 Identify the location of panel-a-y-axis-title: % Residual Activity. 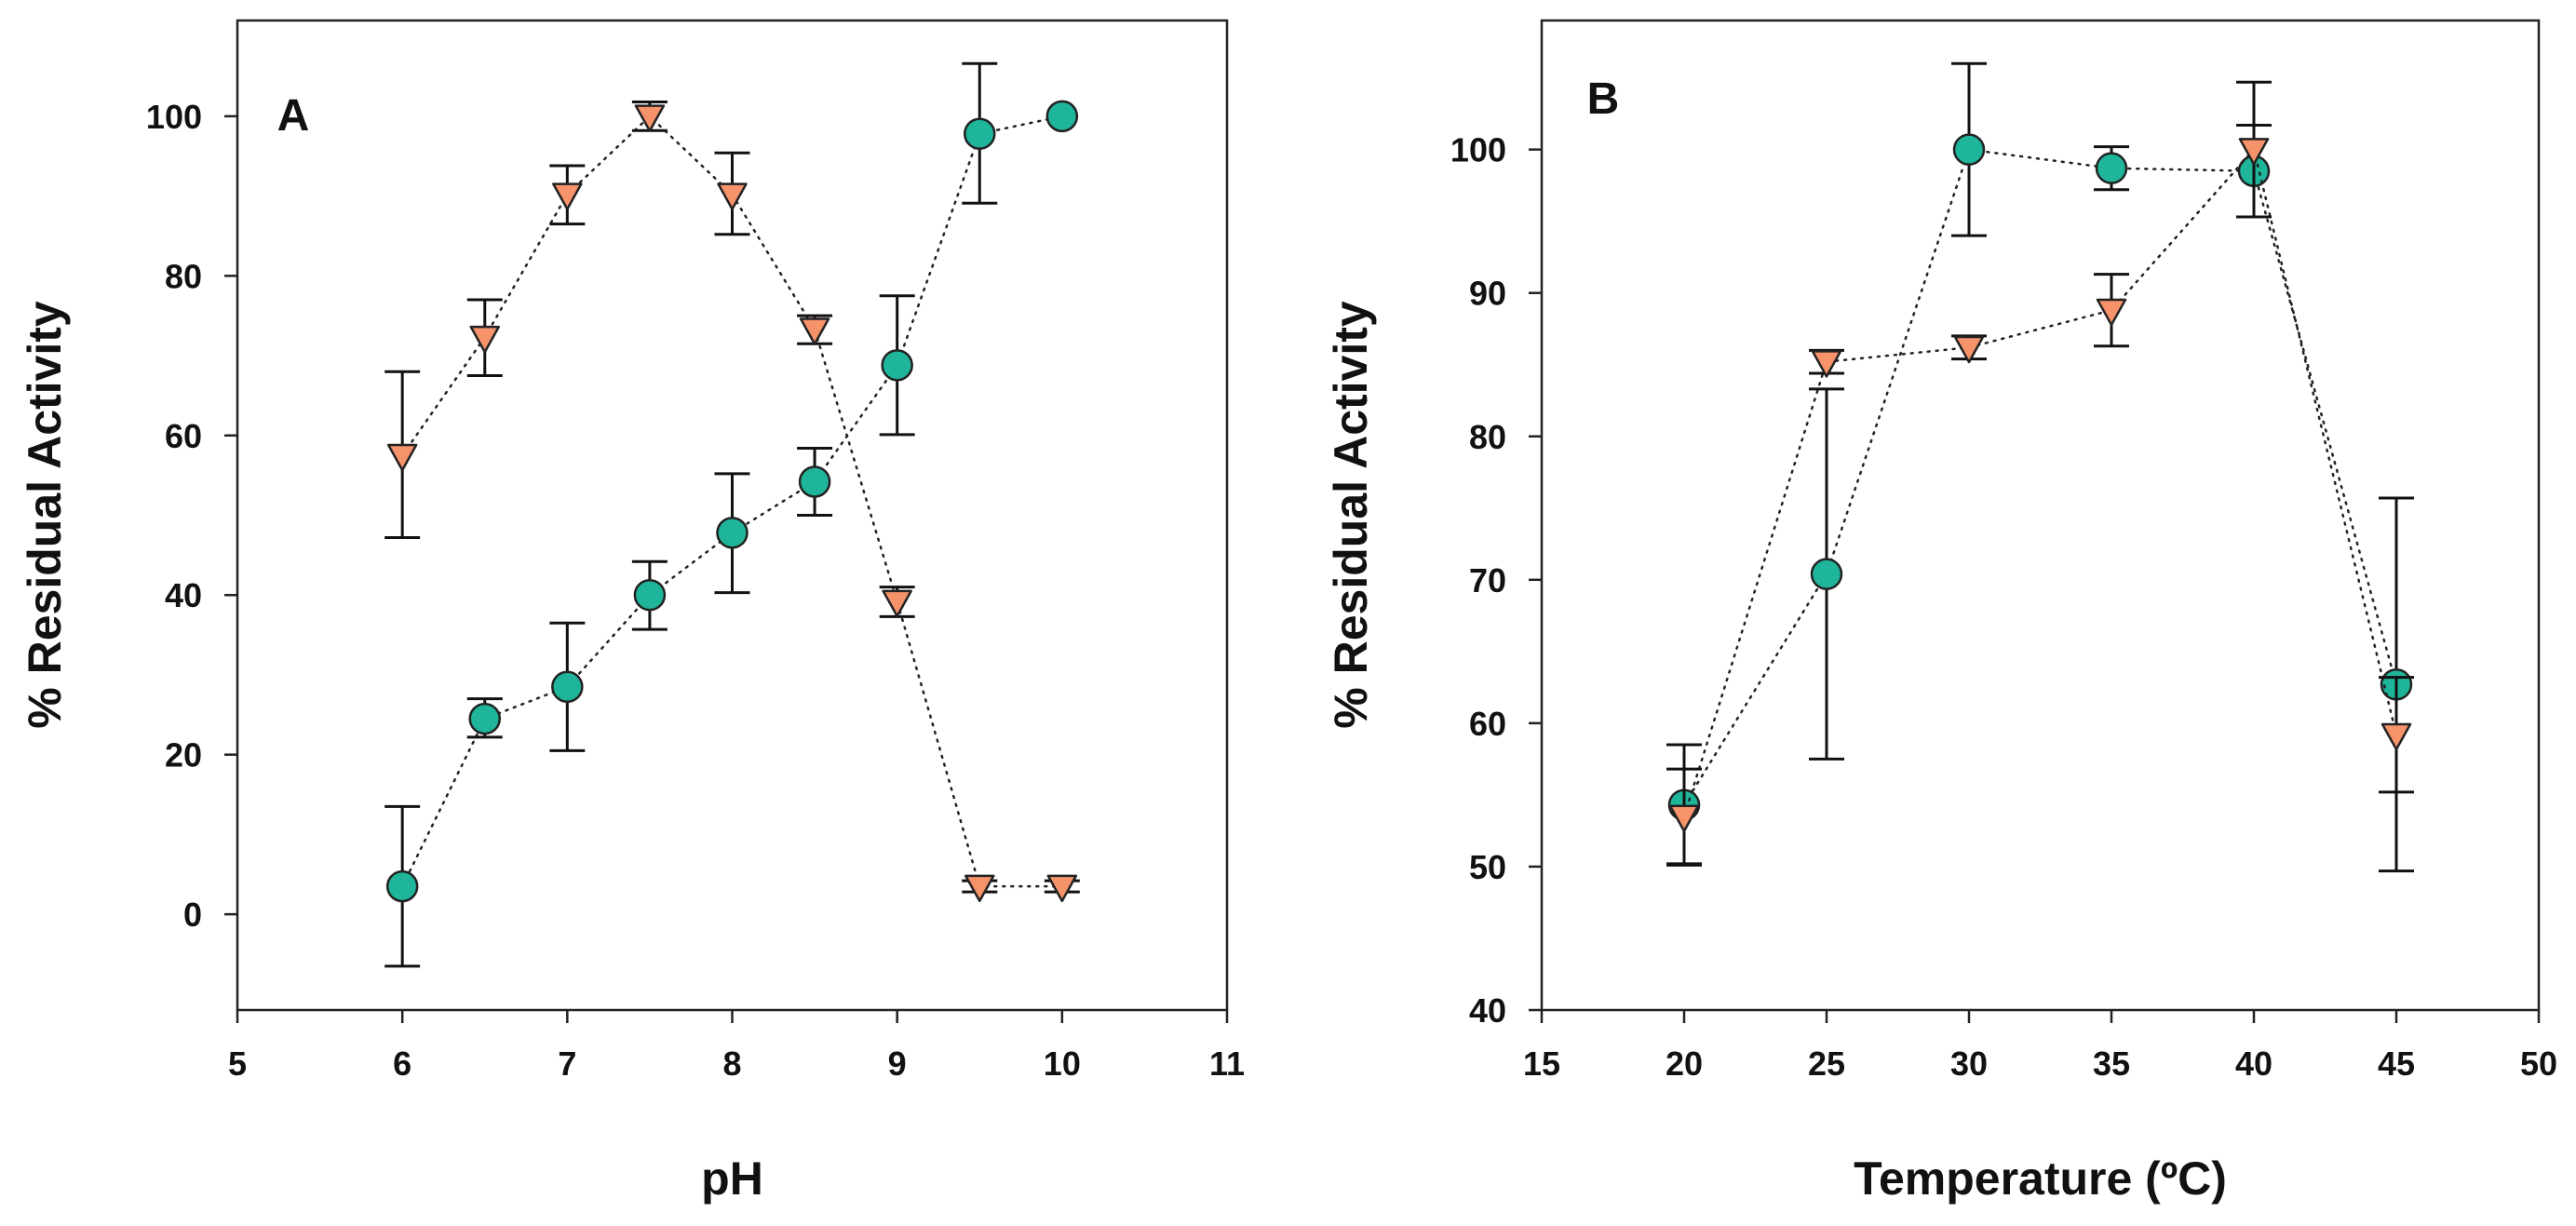
(45, 515).